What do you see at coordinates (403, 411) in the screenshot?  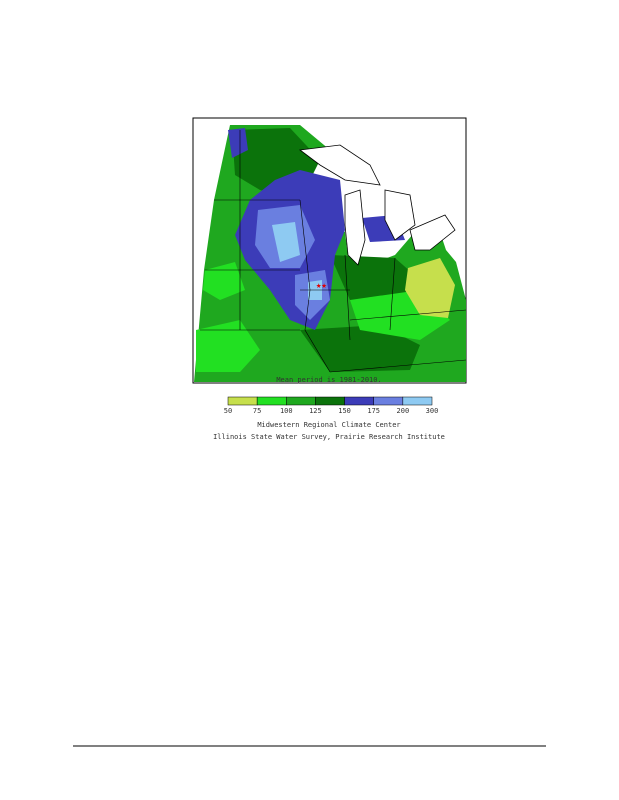 I see `legend-label: 200` at bounding box center [403, 411].